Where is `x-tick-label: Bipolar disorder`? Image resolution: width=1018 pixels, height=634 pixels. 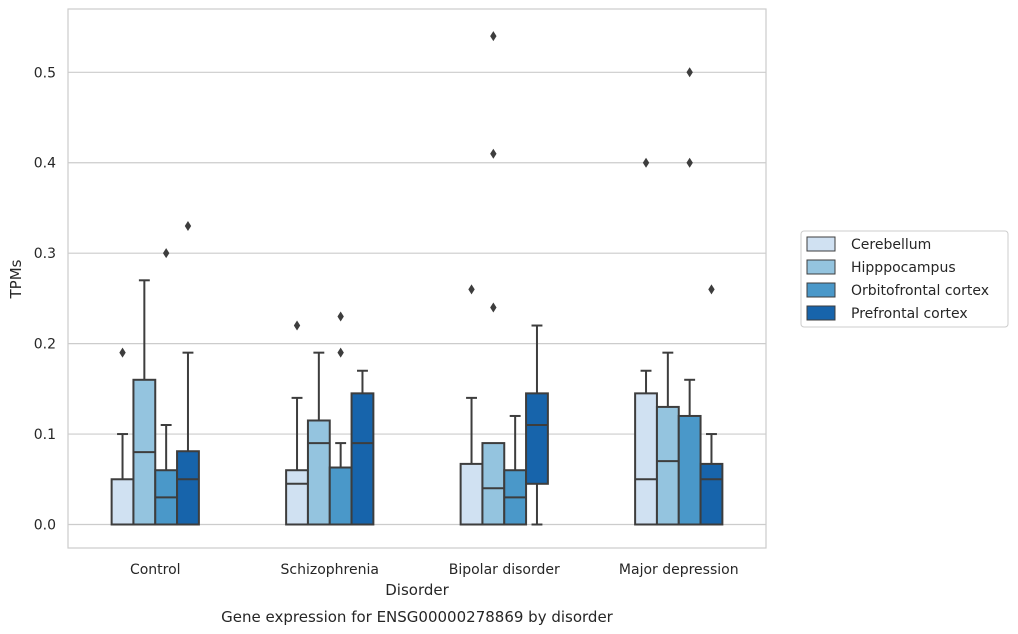 x-tick-label: Bipolar disorder is located at coordinates (504, 570).